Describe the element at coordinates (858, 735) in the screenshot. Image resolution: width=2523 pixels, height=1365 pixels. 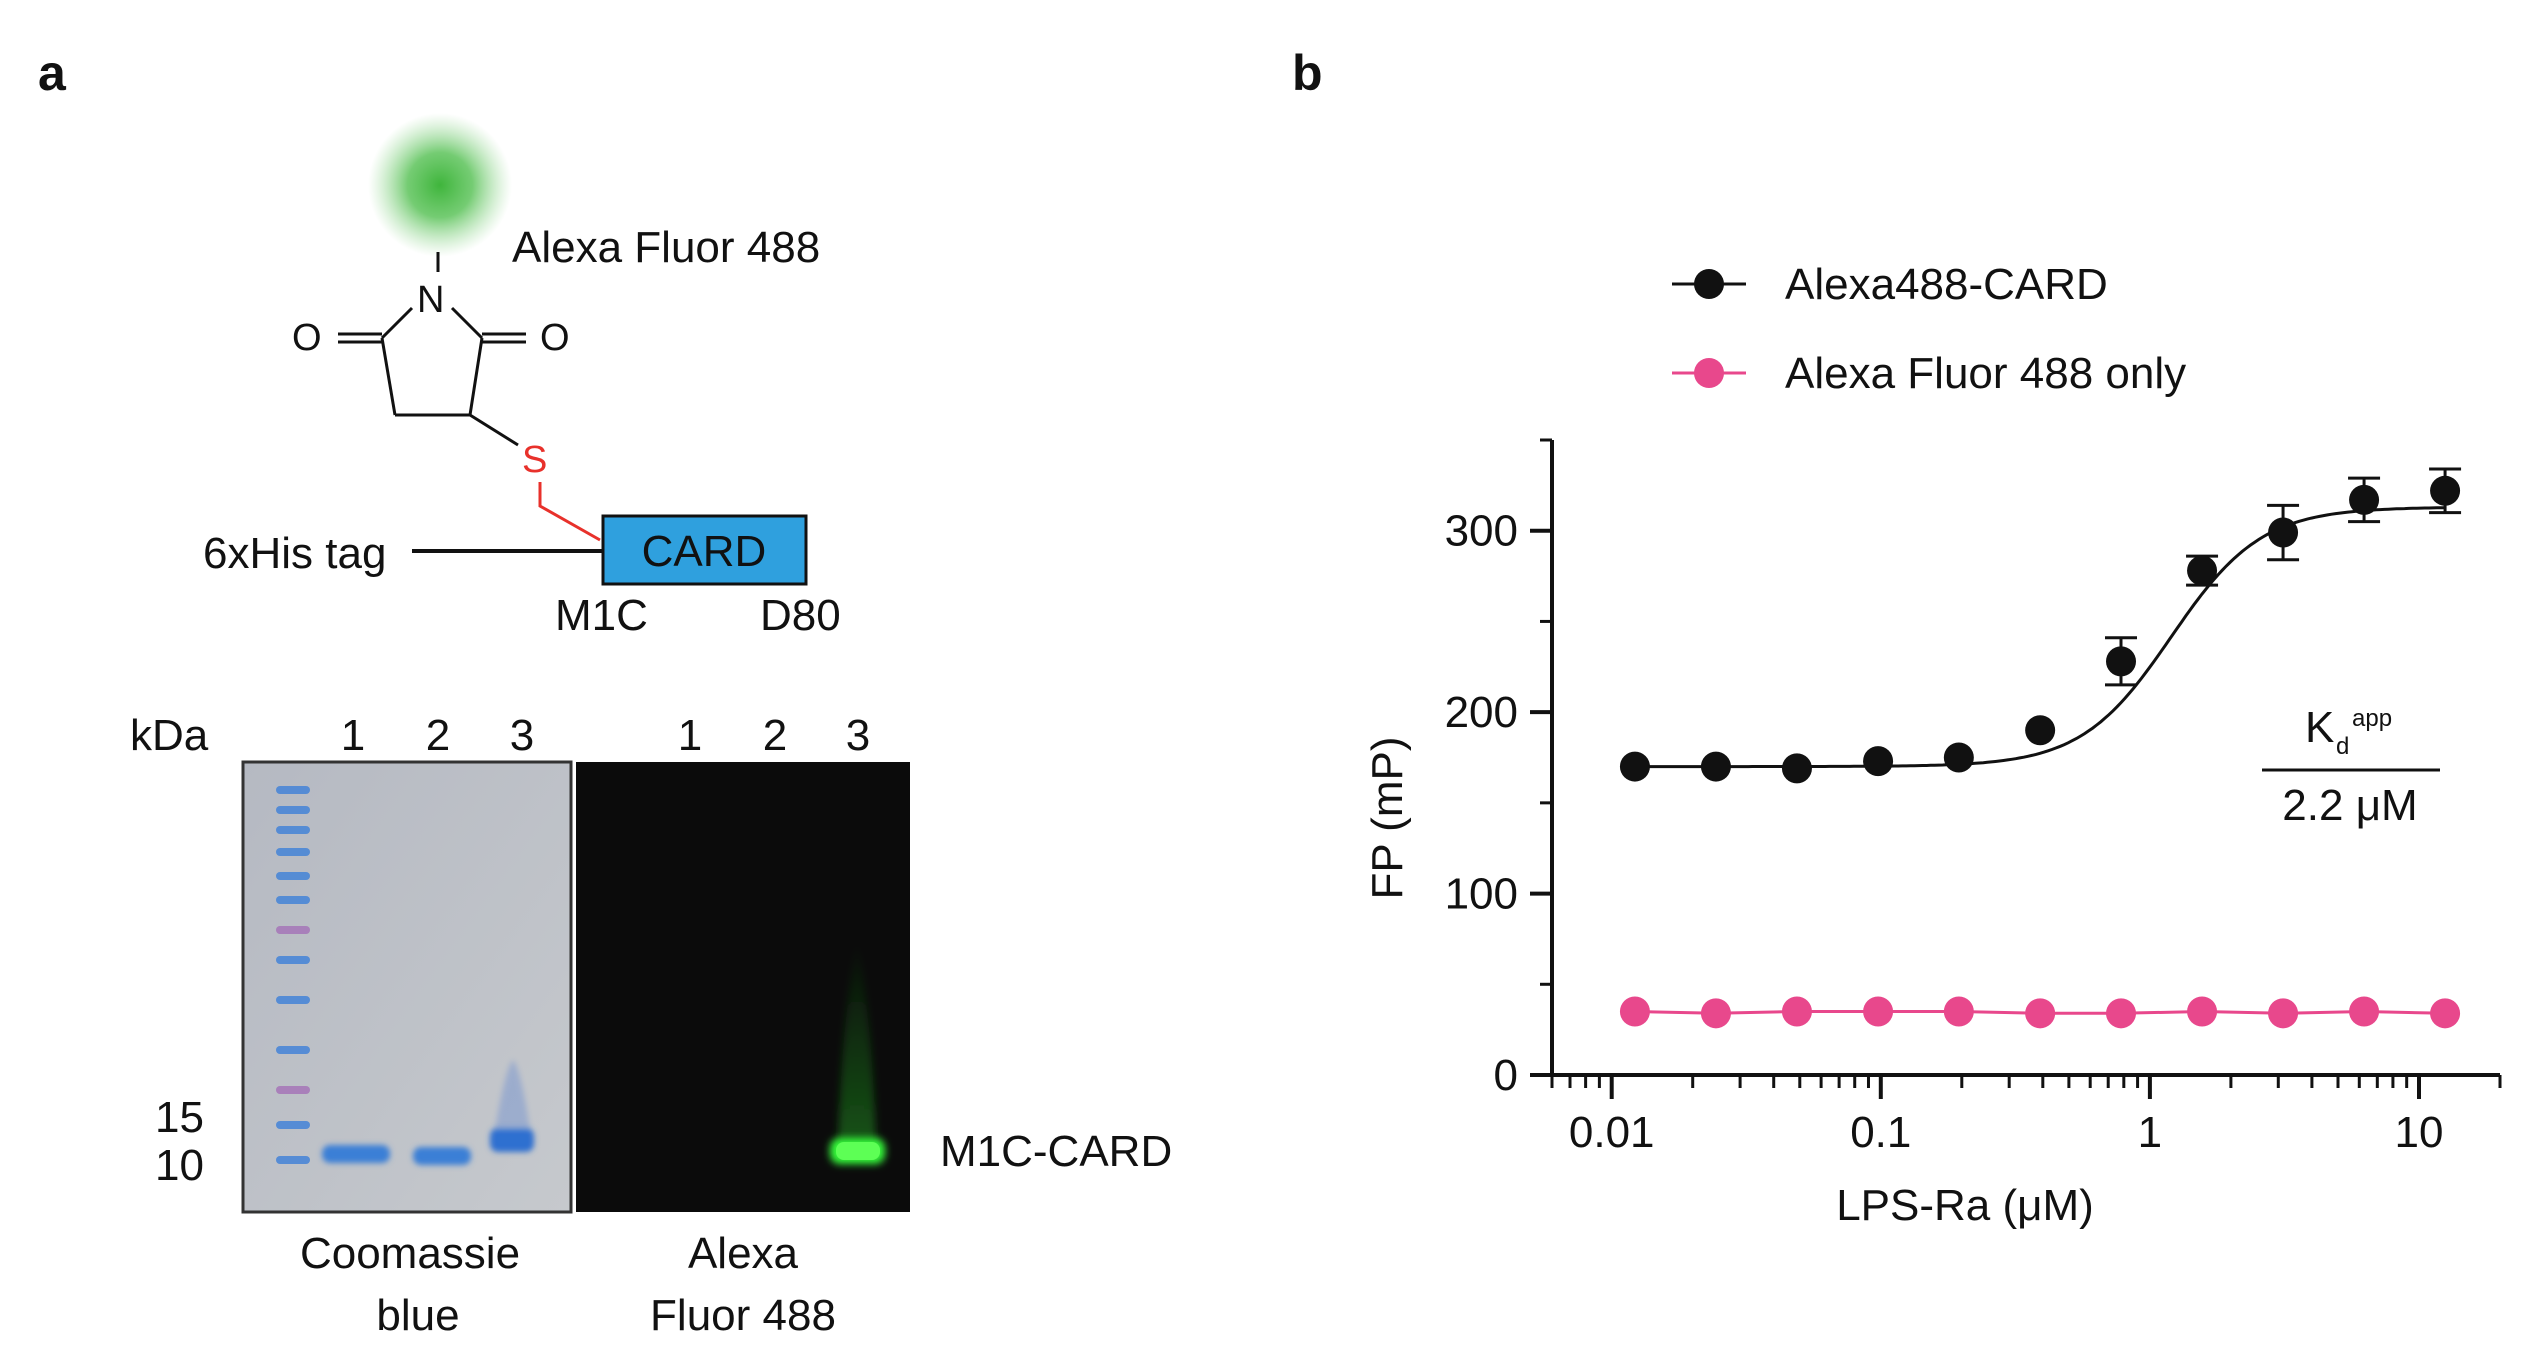
I see `gel-right-lane-3: 3` at that location.